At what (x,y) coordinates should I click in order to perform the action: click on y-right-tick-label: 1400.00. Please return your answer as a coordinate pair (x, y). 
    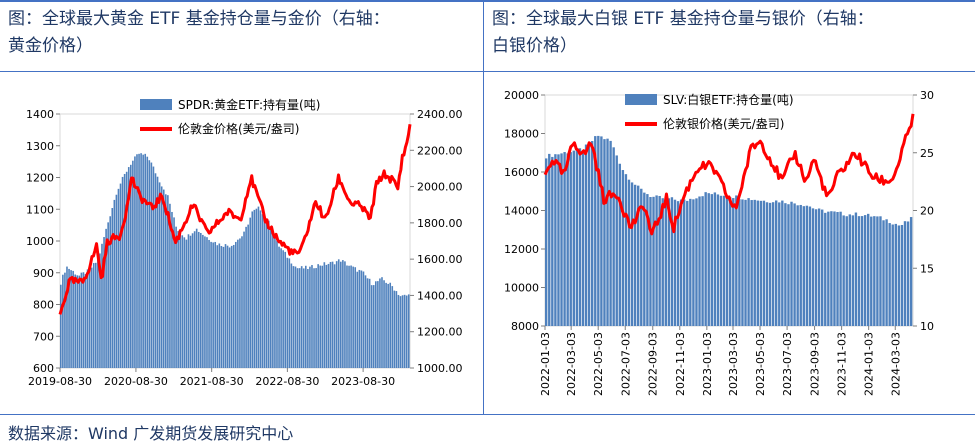
    Looking at the image, I should click on (440, 295).